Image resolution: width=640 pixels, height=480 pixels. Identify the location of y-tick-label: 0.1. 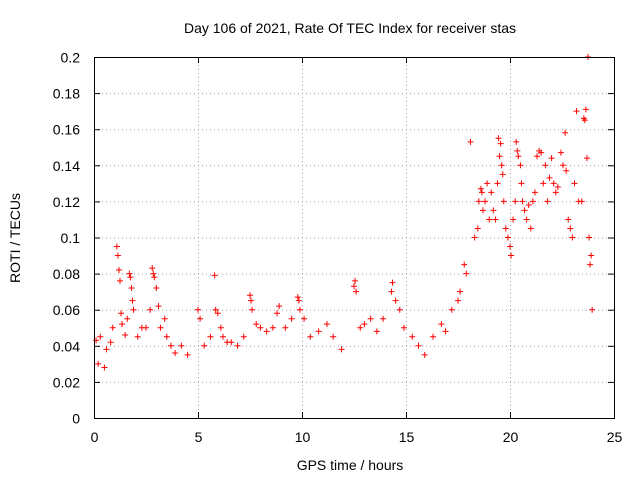
(71, 238).